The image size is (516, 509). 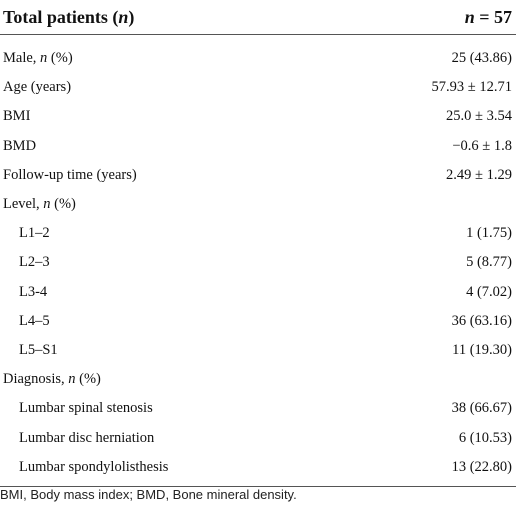 What do you see at coordinates (52, 379) in the screenshot?
I see `row-label: Diagnosis, n (%)` at bounding box center [52, 379].